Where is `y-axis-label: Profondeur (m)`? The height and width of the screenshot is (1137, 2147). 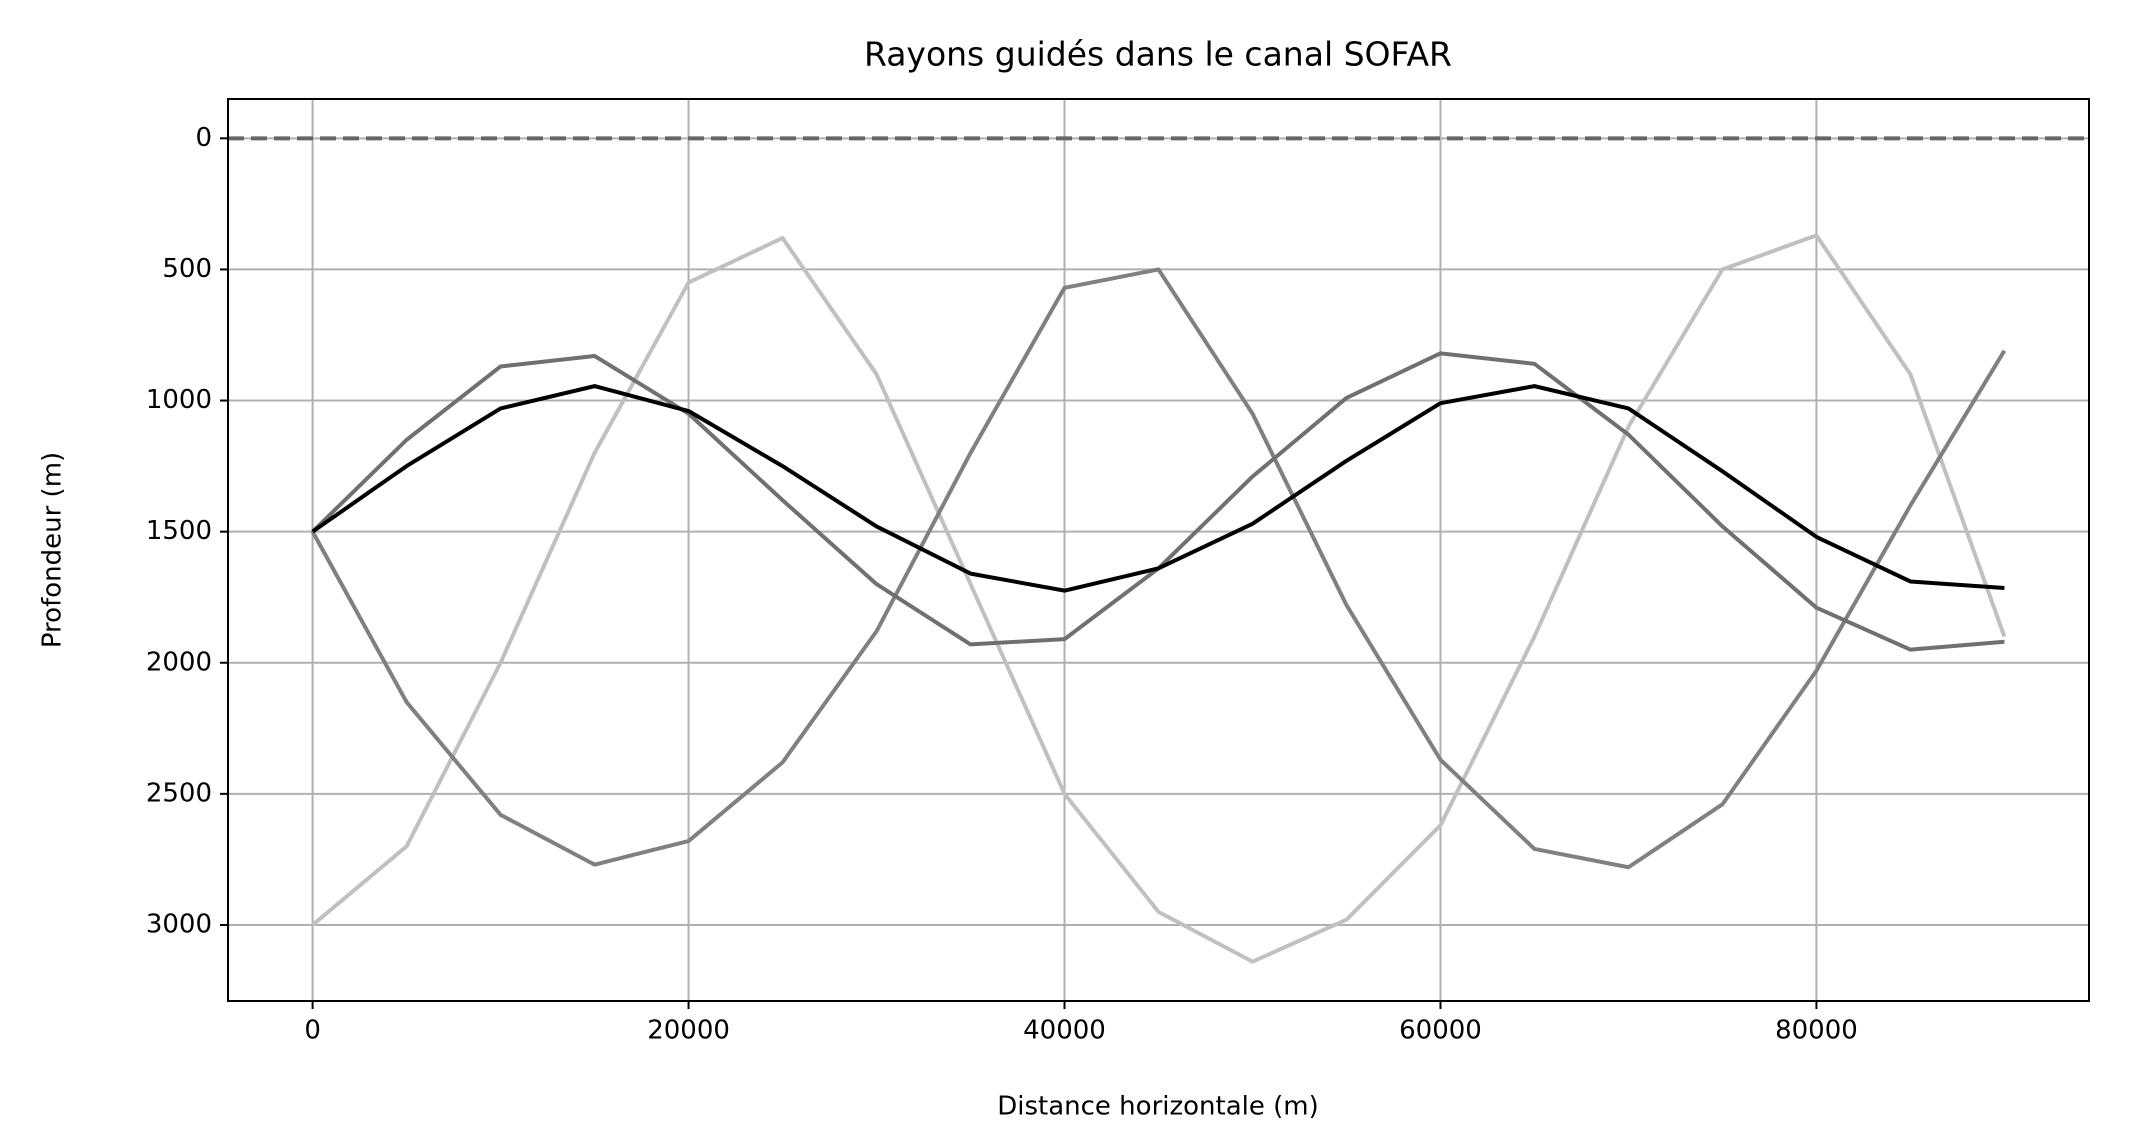 y-axis-label: Profondeur (m) is located at coordinates (53, 550).